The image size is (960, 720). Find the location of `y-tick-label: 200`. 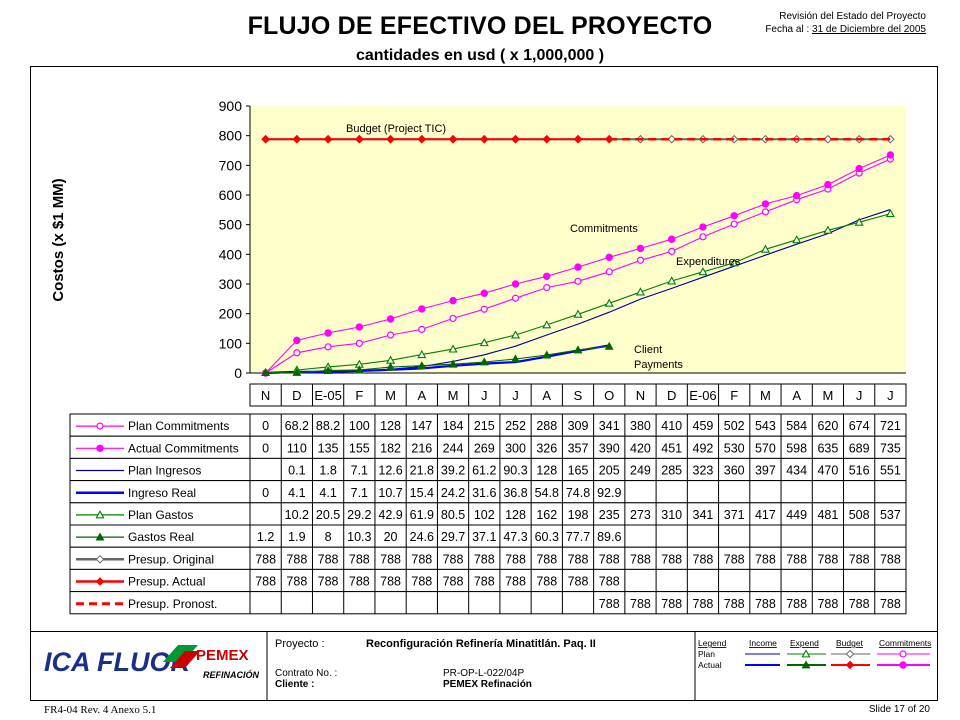

y-tick-label: 200 is located at coordinates (231, 314).